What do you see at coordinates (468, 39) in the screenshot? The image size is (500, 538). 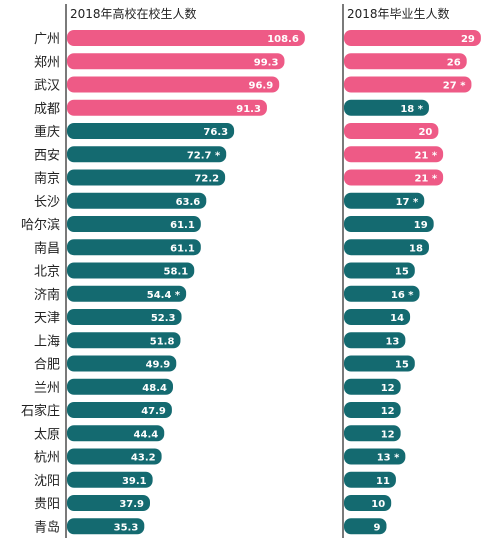 I see `graduates-value-label: 29` at bounding box center [468, 39].